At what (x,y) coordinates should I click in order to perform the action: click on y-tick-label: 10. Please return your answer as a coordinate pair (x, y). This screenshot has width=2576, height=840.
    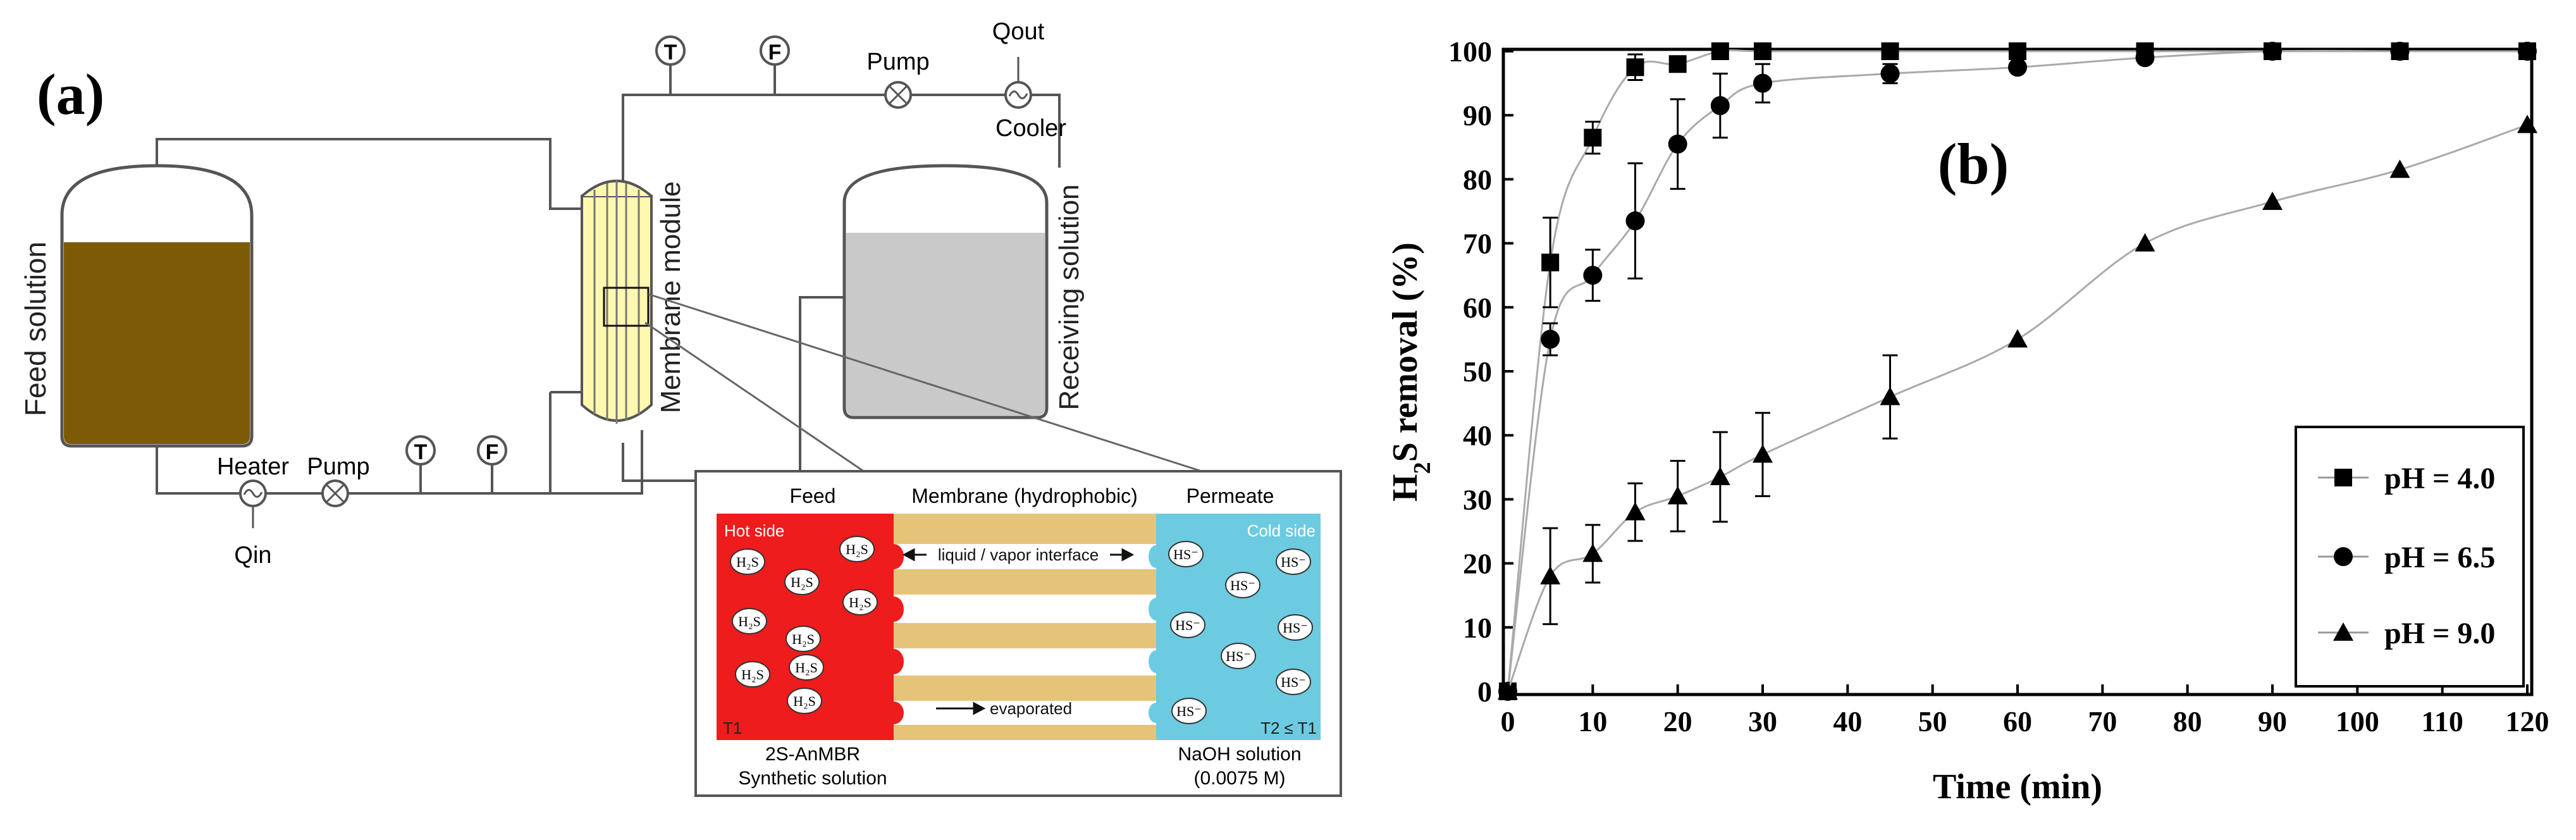
    Looking at the image, I should click on (1478, 628).